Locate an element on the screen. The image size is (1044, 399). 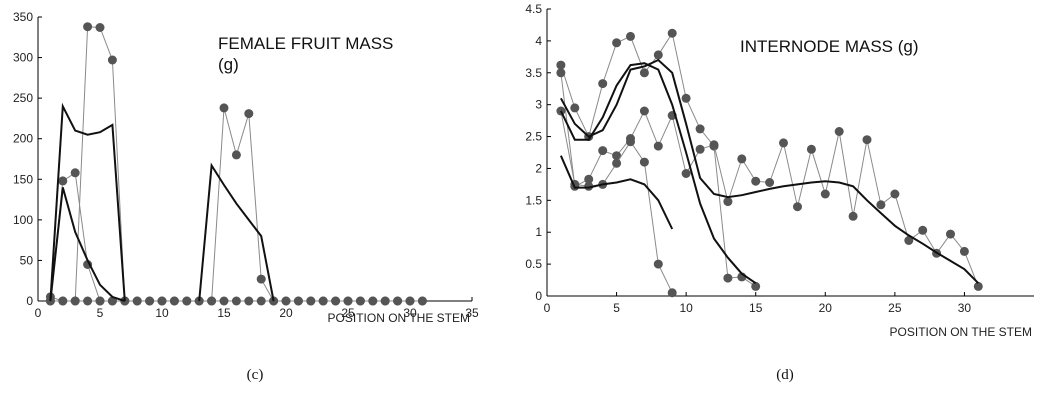
y-tick-label: 2.5 is located at coordinates (533, 137).